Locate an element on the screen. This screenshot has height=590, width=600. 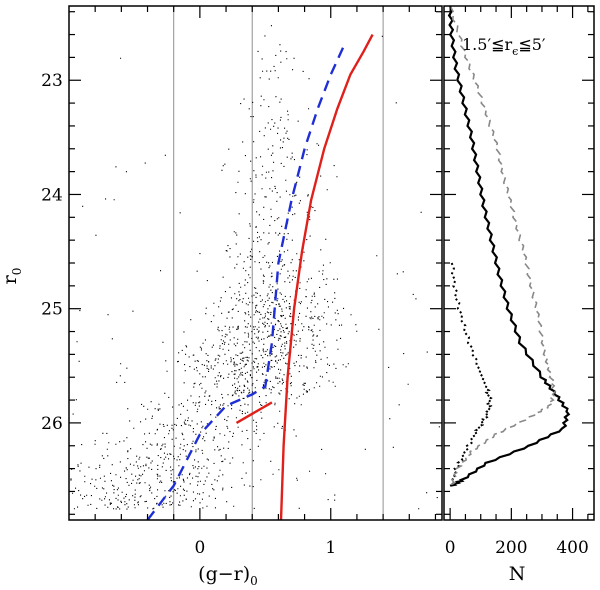
side-x-tick-label: 0 is located at coordinates (450, 548).